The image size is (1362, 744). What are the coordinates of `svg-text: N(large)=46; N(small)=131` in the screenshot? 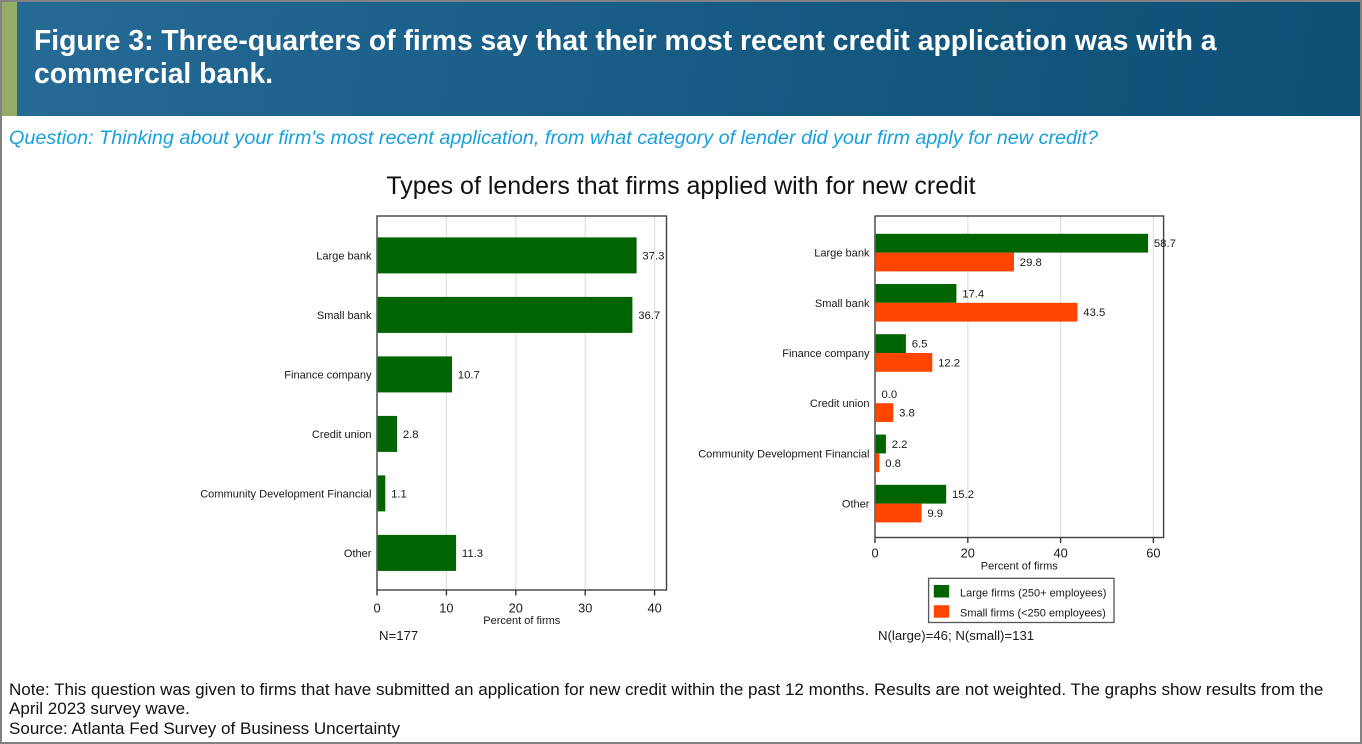 It's located at (956, 635).